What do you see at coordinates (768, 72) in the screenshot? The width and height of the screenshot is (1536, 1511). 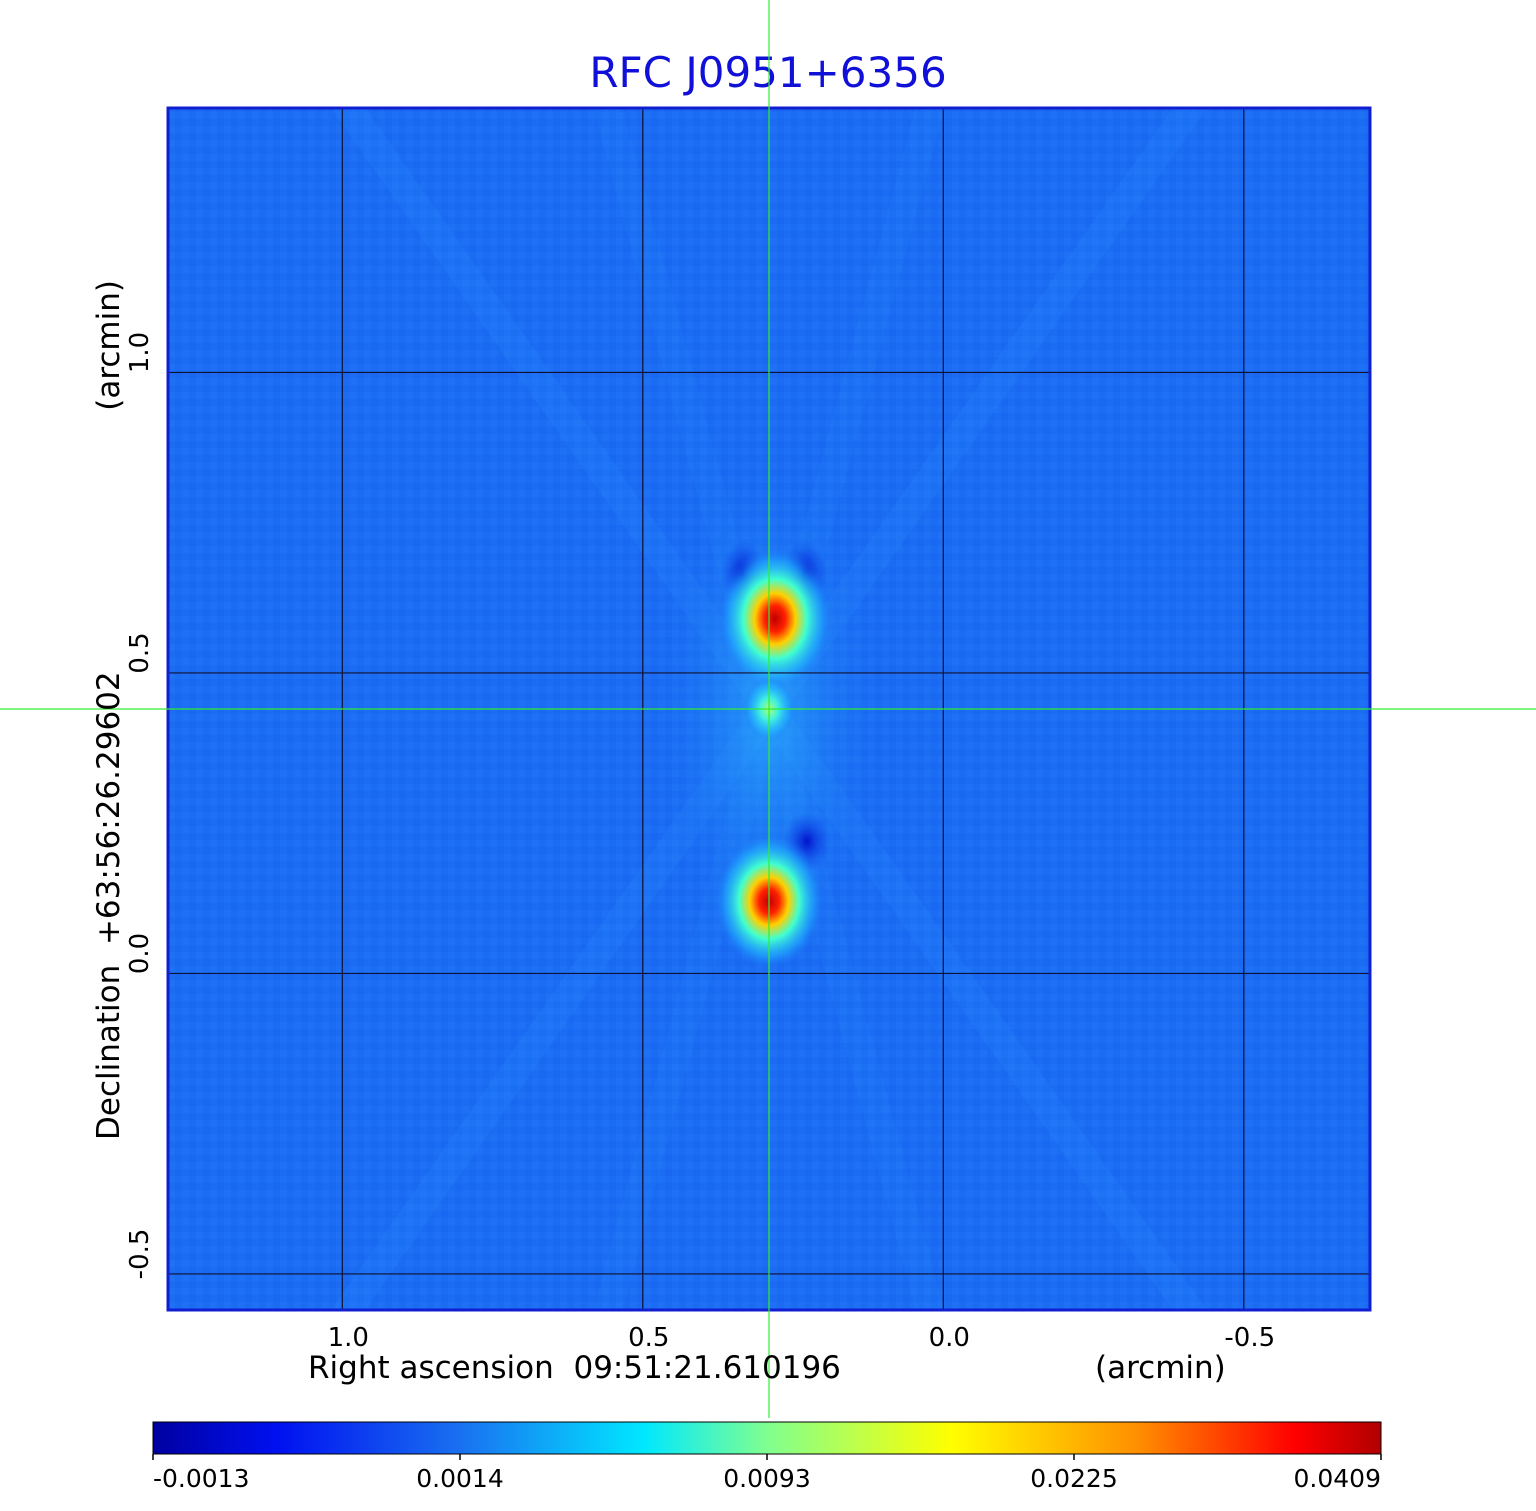 I see `chart-title: RFC J0951+6356` at bounding box center [768, 72].